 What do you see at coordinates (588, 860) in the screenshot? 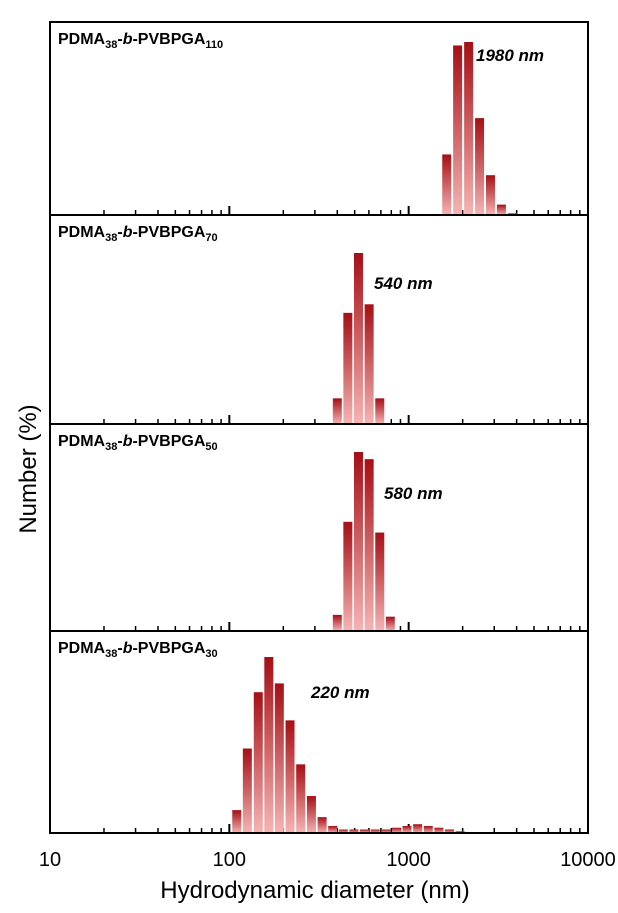
I see `x-tick-label: 10000` at bounding box center [588, 860].